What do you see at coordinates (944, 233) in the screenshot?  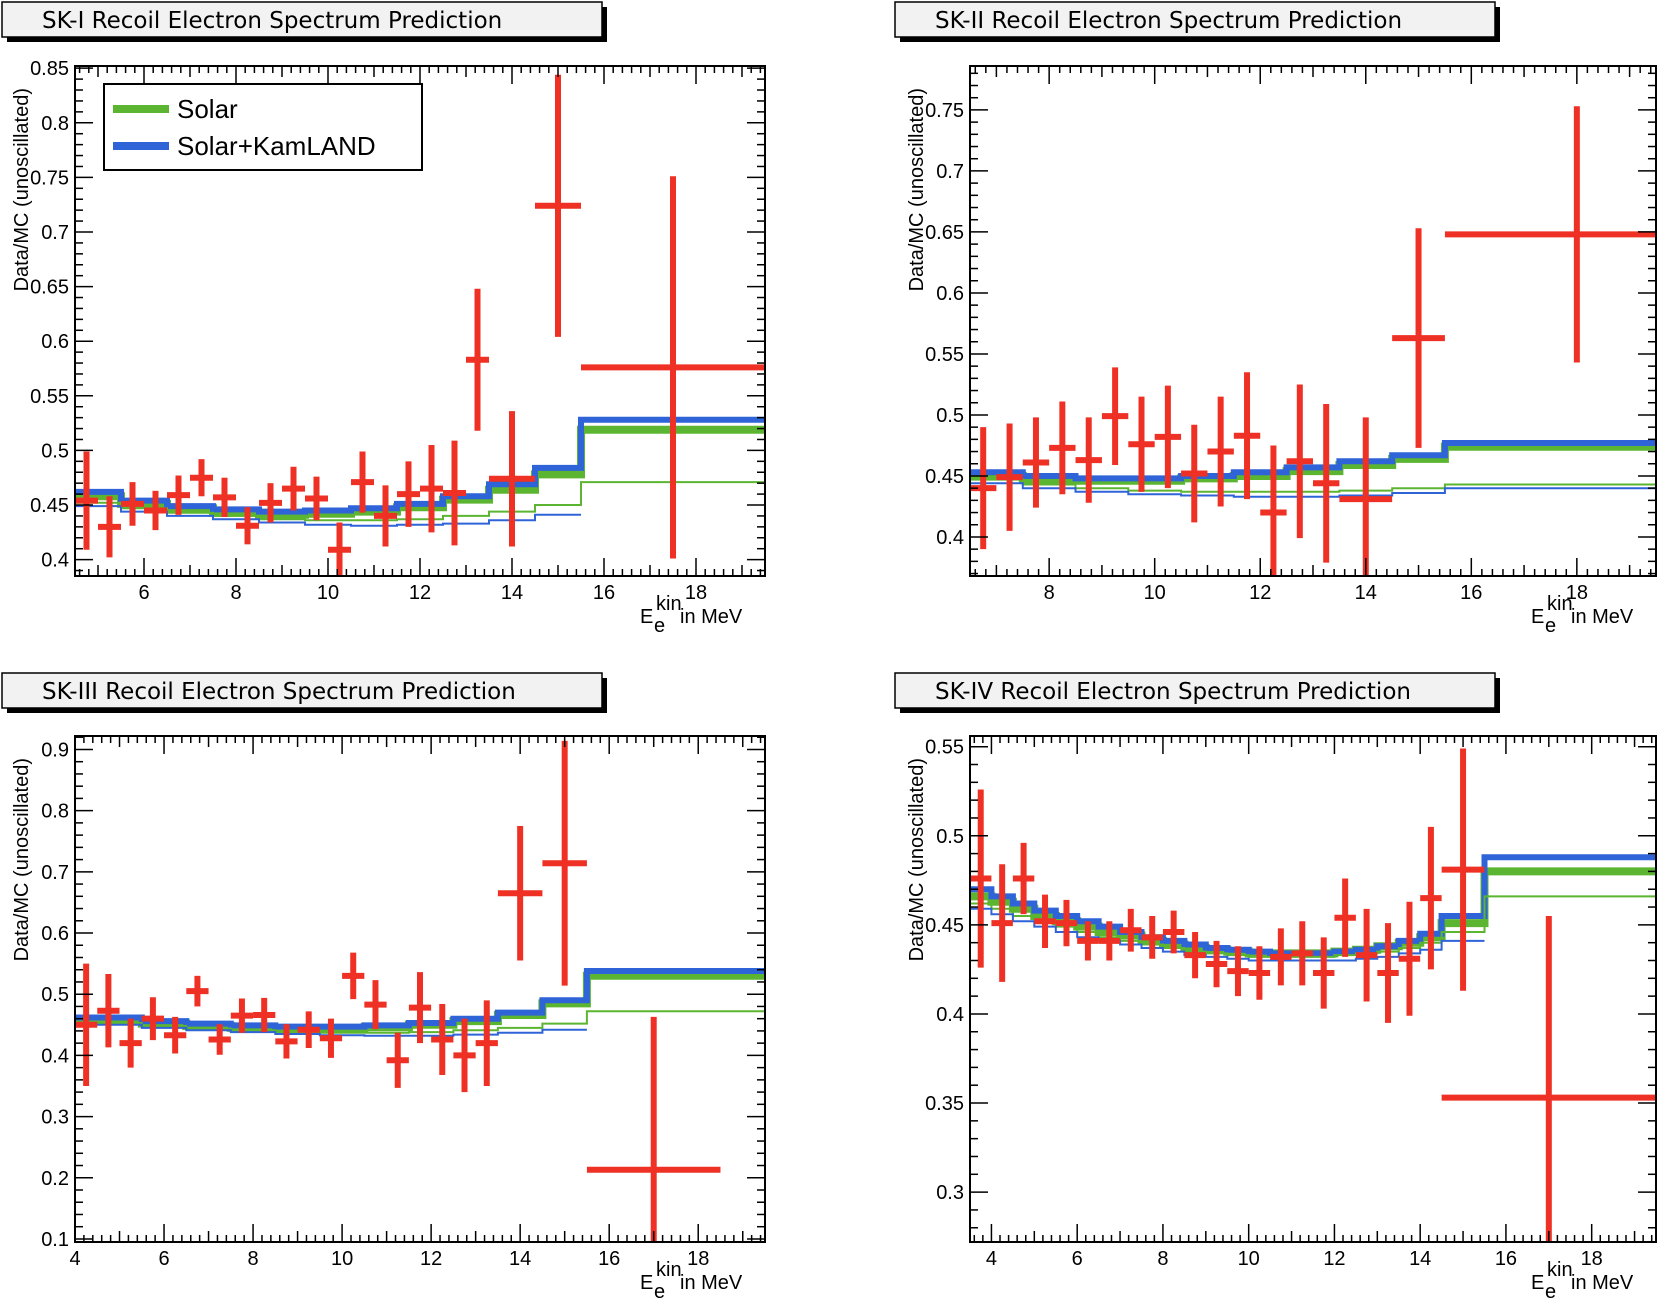 I see `y-tick-label: 0.65` at bounding box center [944, 233].